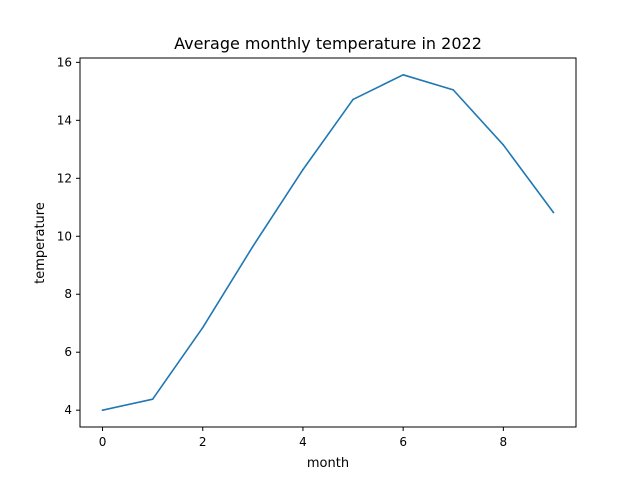 This screenshot has width=640, height=480. Describe the element at coordinates (64, 120) in the screenshot. I see `y-tick-label: 14` at that location.